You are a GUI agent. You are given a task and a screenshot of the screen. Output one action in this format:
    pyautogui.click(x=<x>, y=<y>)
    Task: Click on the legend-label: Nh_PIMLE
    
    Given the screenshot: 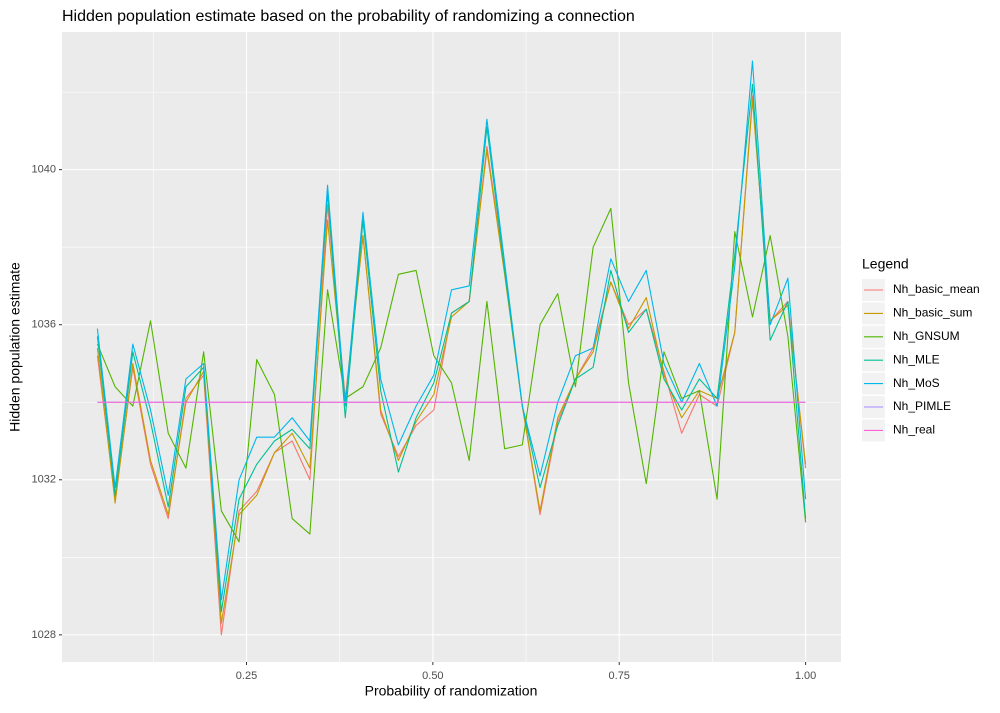 What is the action you would take?
    pyautogui.click(x=922, y=406)
    